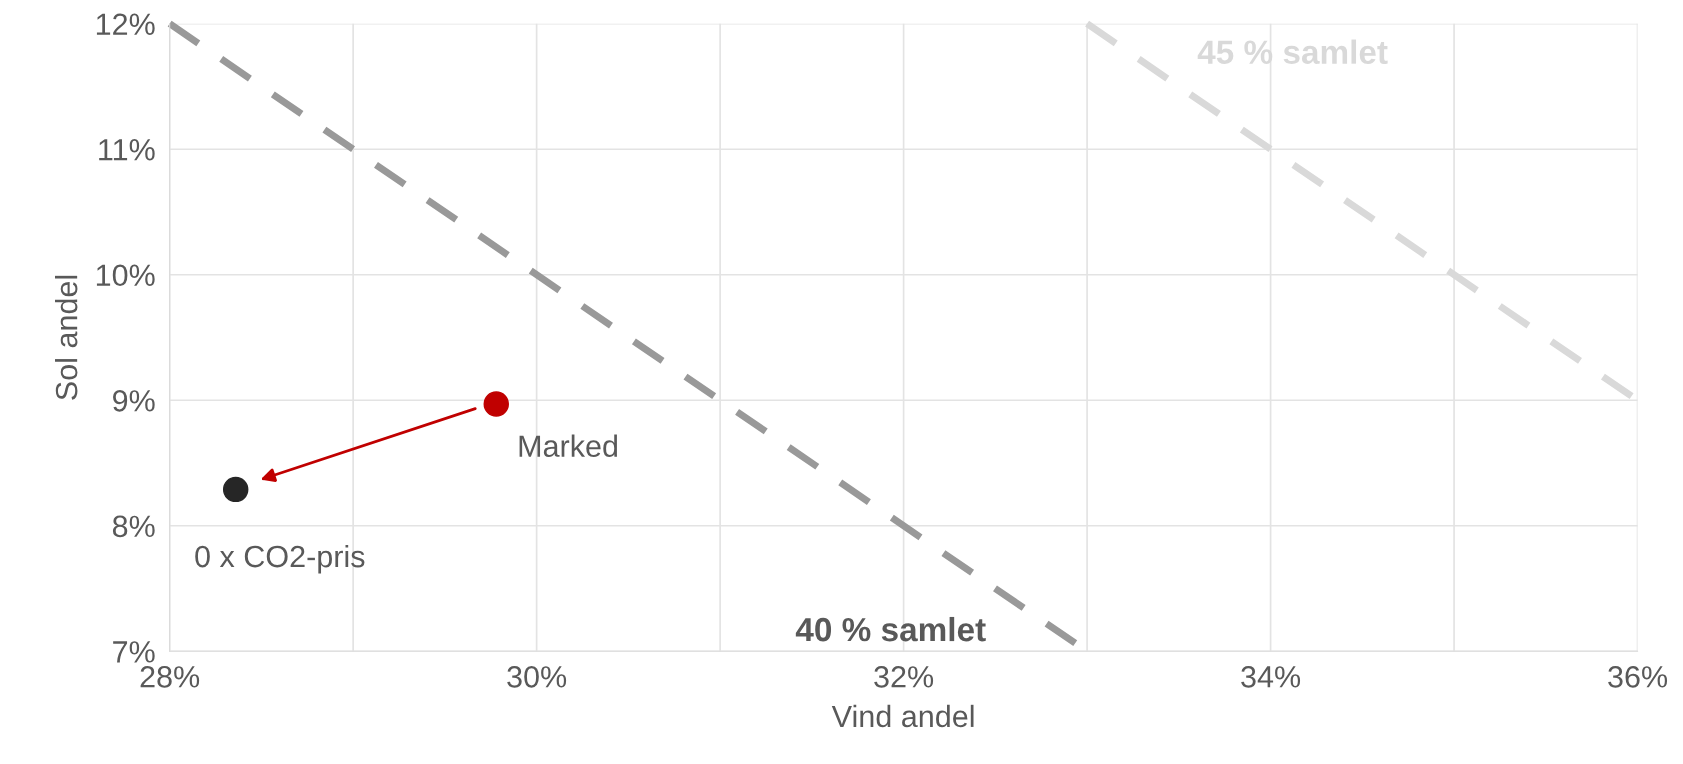 This screenshot has width=1683, height=764. Describe the element at coordinates (902, 716) in the screenshot. I see `x-axis-title: Vind andel` at that location.